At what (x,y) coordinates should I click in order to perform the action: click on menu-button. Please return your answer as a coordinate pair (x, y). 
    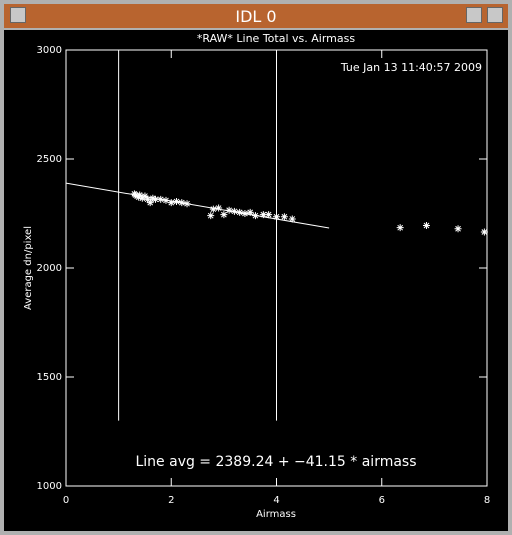
    Looking at the image, I should click on (18, 15).